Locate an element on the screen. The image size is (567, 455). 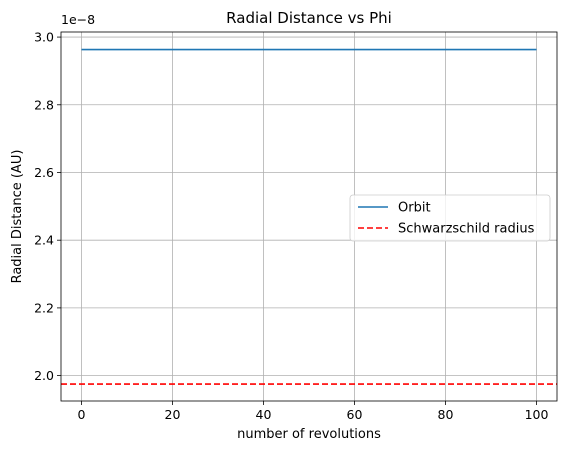
legend-box is located at coordinates (450, 218).